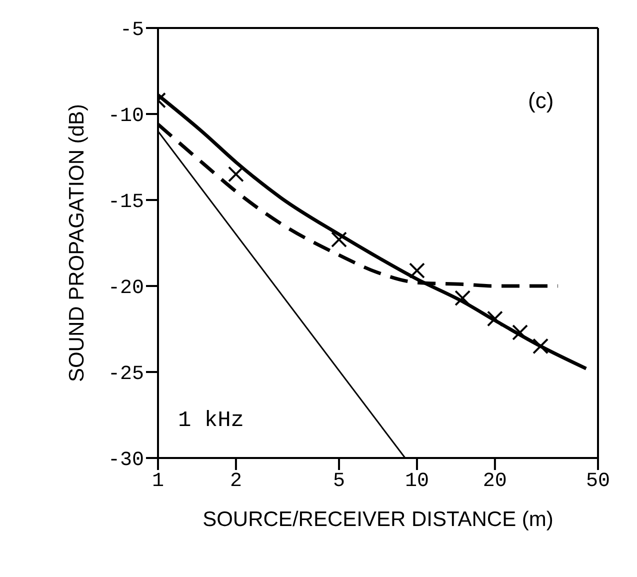 Image resolution: width=637 pixels, height=577 pixels. Describe the element at coordinates (158, 482) in the screenshot. I see `x-tick-label: 1` at that location.